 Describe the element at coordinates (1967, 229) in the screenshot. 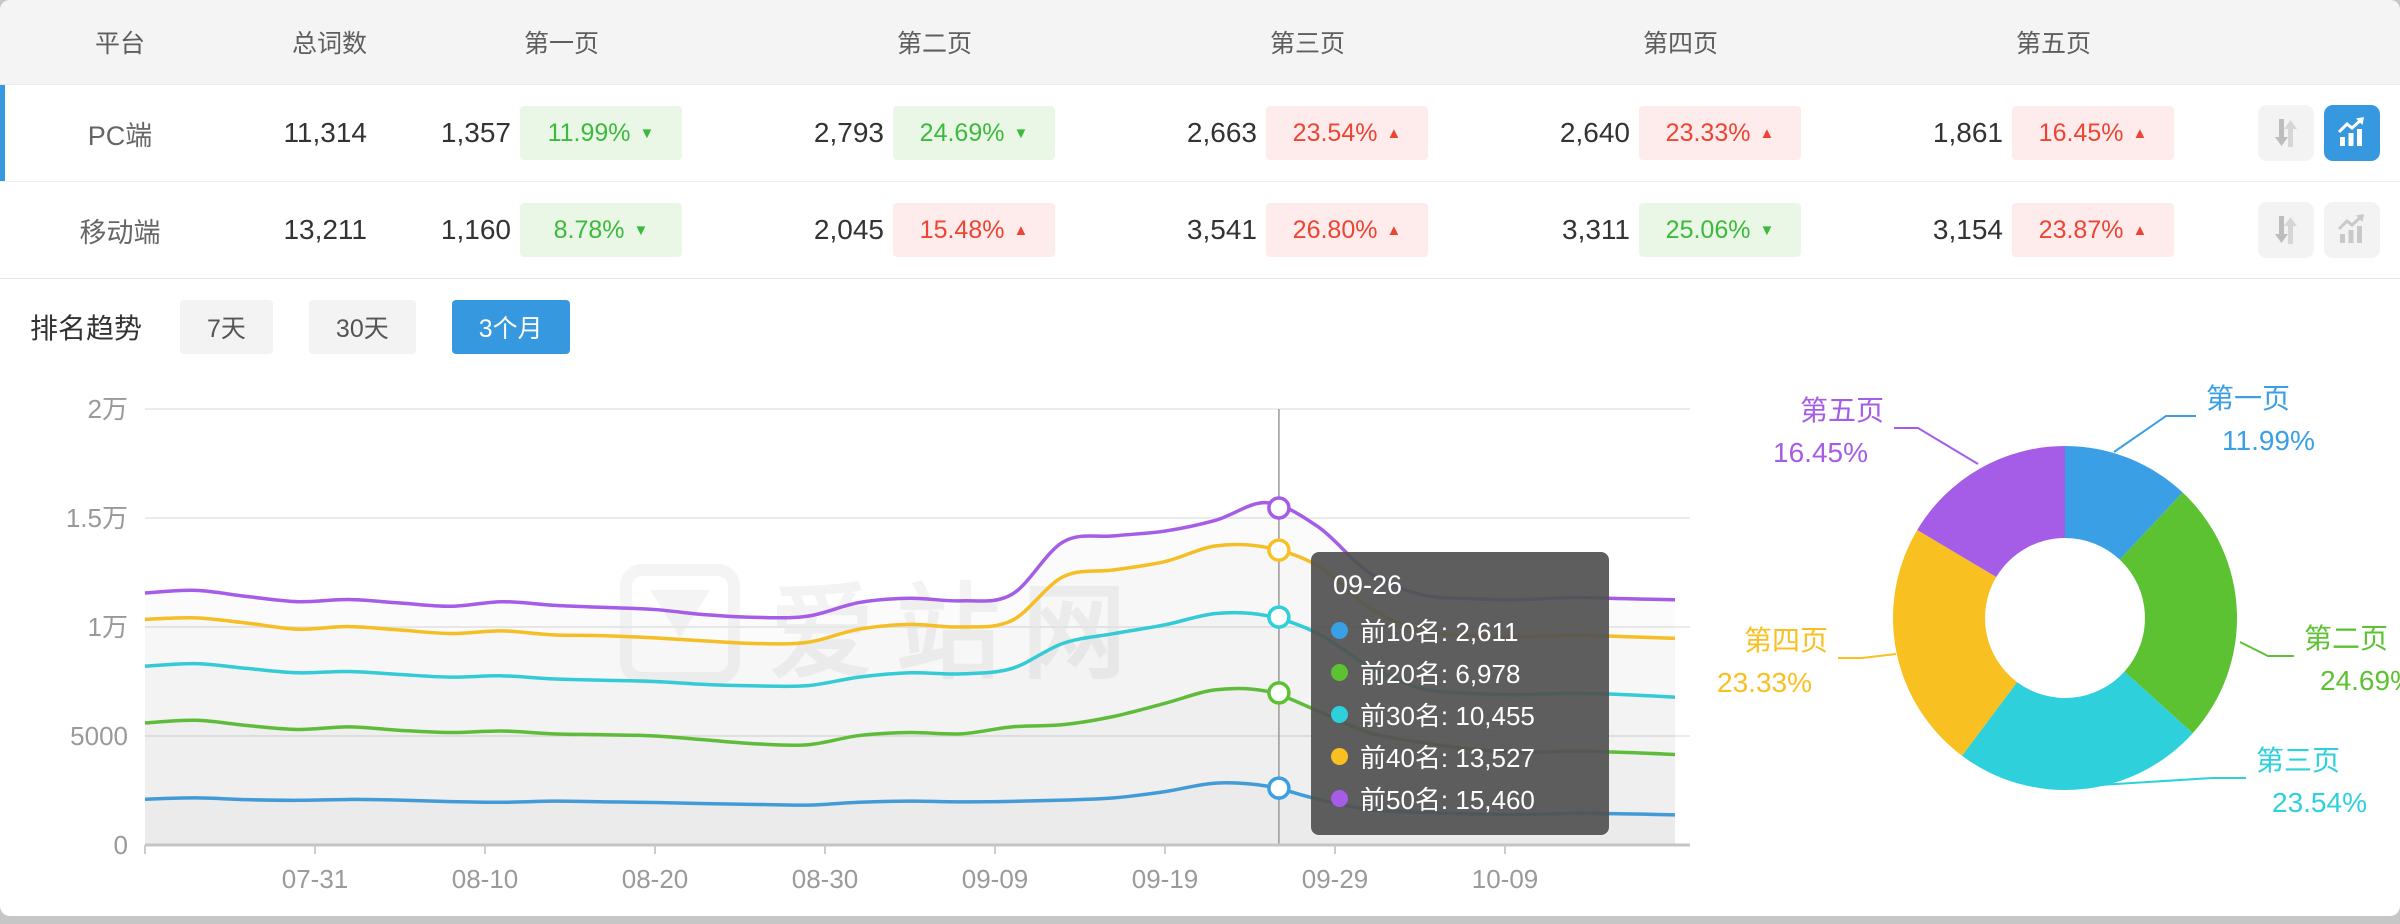

I see `page-count: 3,154` at that location.